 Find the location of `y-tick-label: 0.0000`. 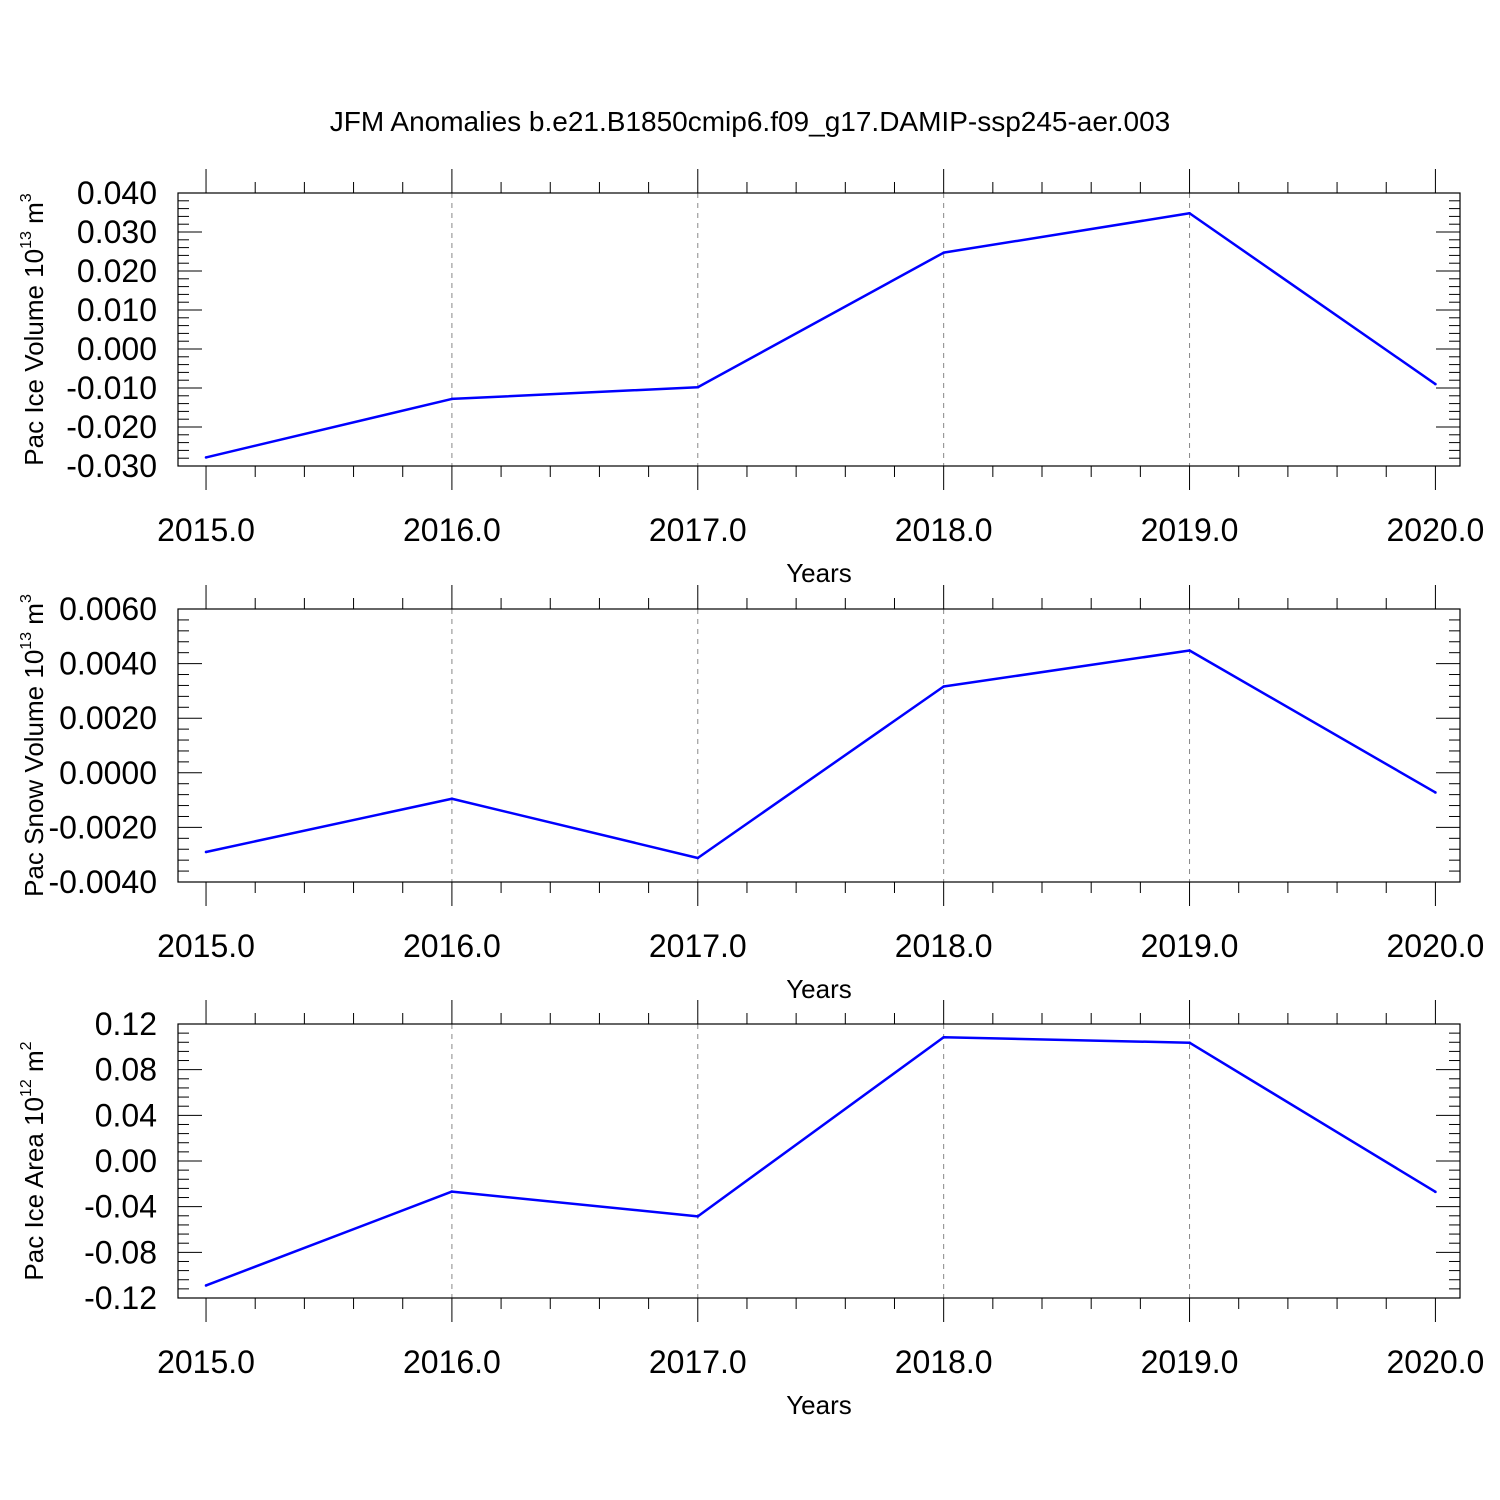

y-tick-label: 0.0000 is located at coordinates (108, 773).